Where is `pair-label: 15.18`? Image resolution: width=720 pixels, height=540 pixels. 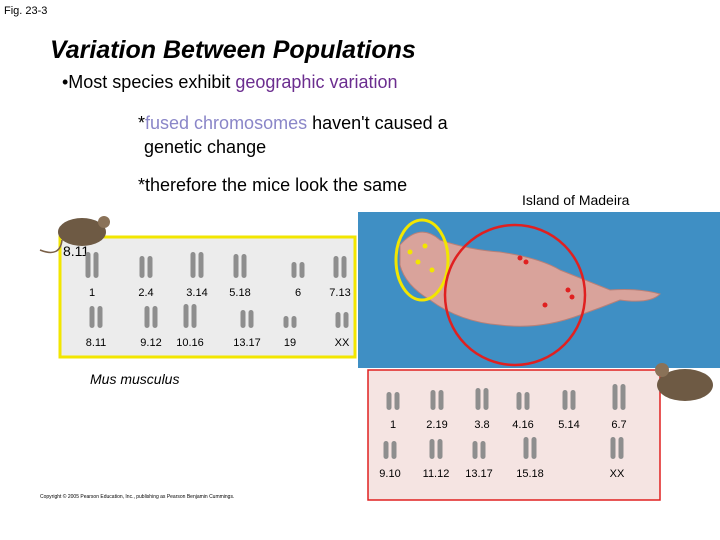 pair-label: 15.18 is located at coordinates (530, 474).